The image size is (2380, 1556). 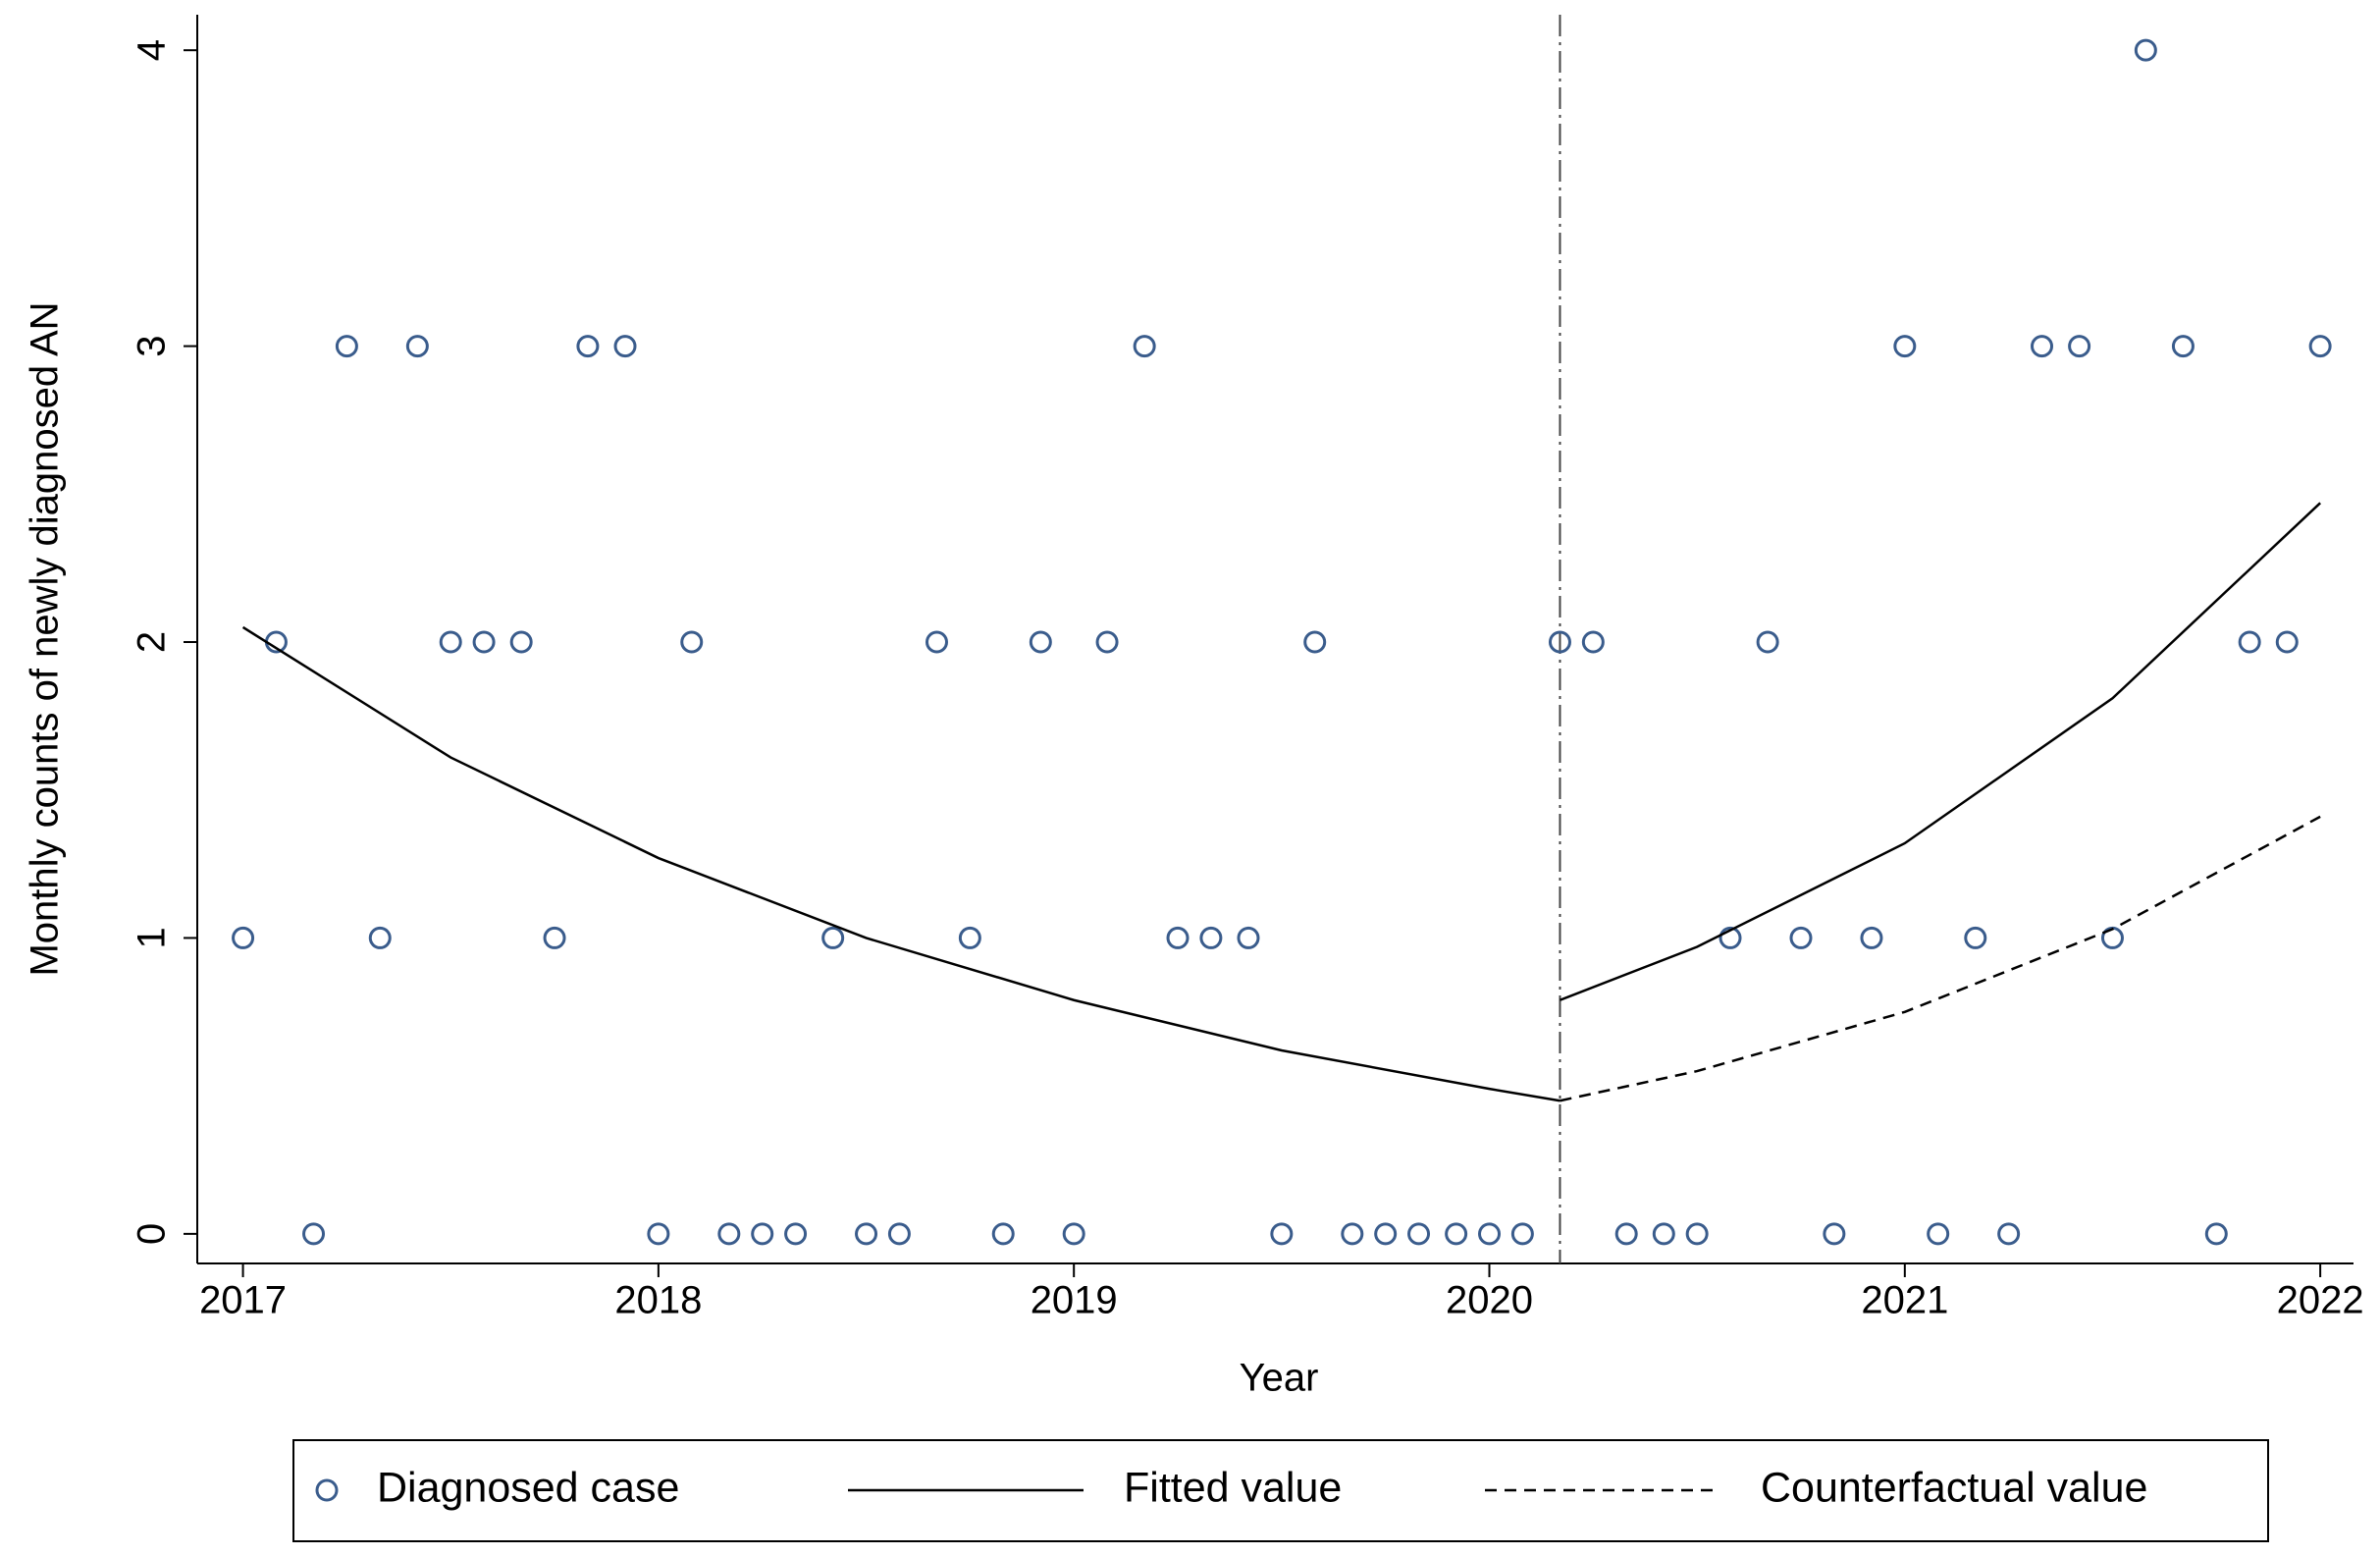 I want to click on x-tick-label: 2022, so click(x=2320, y=1300).